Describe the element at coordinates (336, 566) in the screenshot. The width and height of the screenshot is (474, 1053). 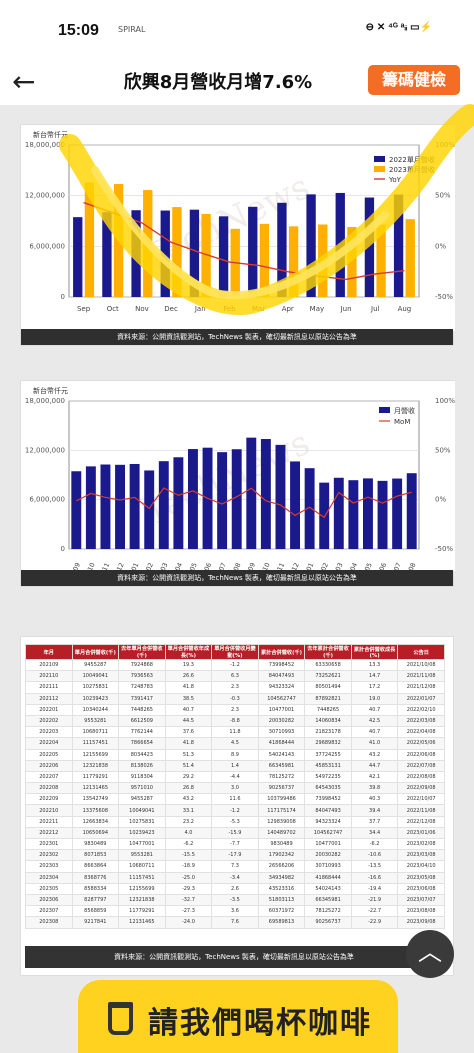
I see `x-tick-label: 23-03` at that location.